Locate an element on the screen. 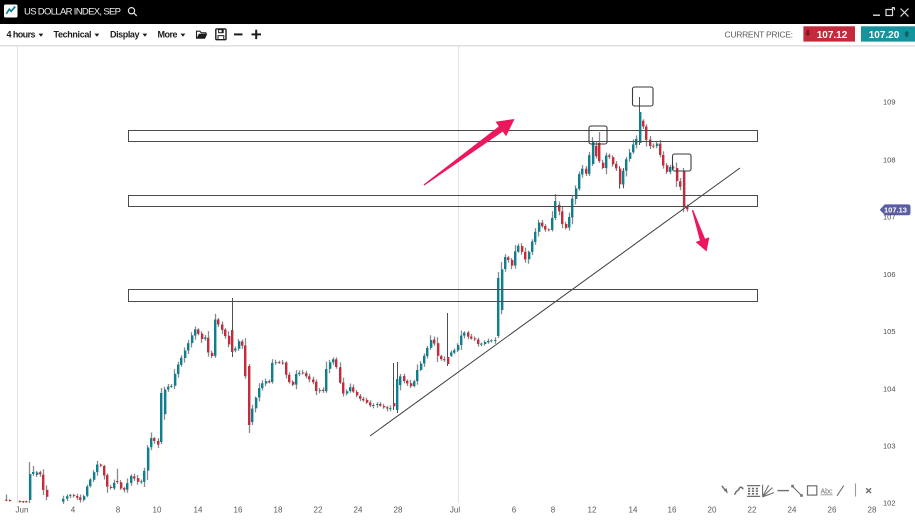  svg-text: 10 is located at coordinates (157, 510).